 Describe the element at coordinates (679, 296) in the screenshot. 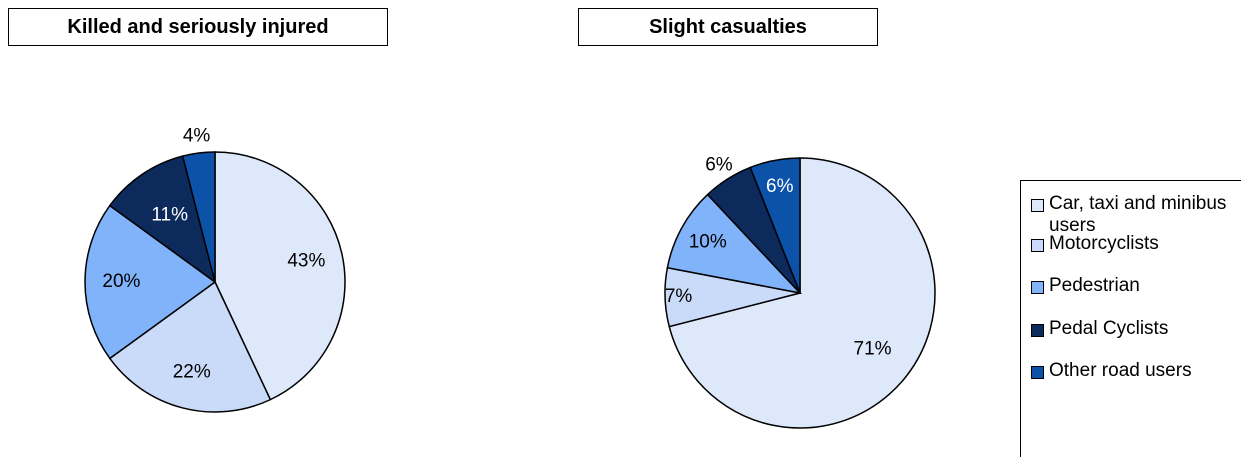

I see `data-label: 7%` at that location.